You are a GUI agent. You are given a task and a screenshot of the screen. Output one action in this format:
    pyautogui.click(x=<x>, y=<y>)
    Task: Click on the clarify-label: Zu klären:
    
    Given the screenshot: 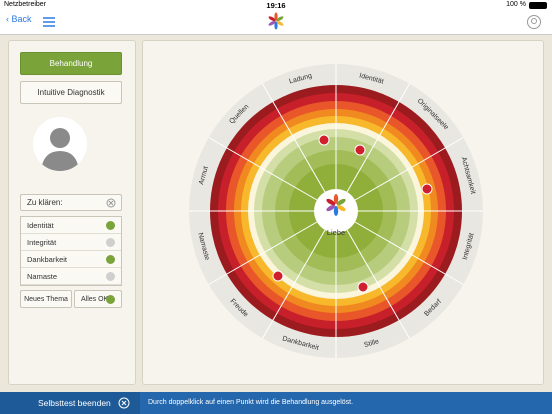 What is the action you would take?
    pyautogui.click(x=45, y=202)
    